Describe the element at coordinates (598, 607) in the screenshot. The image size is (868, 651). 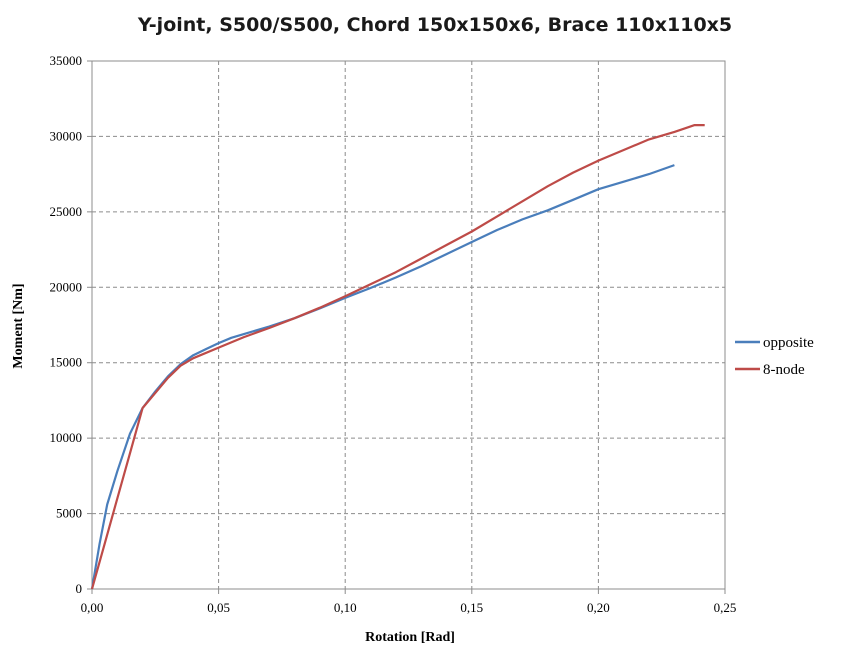
I see `x-tick-label: 0,20` at that location.